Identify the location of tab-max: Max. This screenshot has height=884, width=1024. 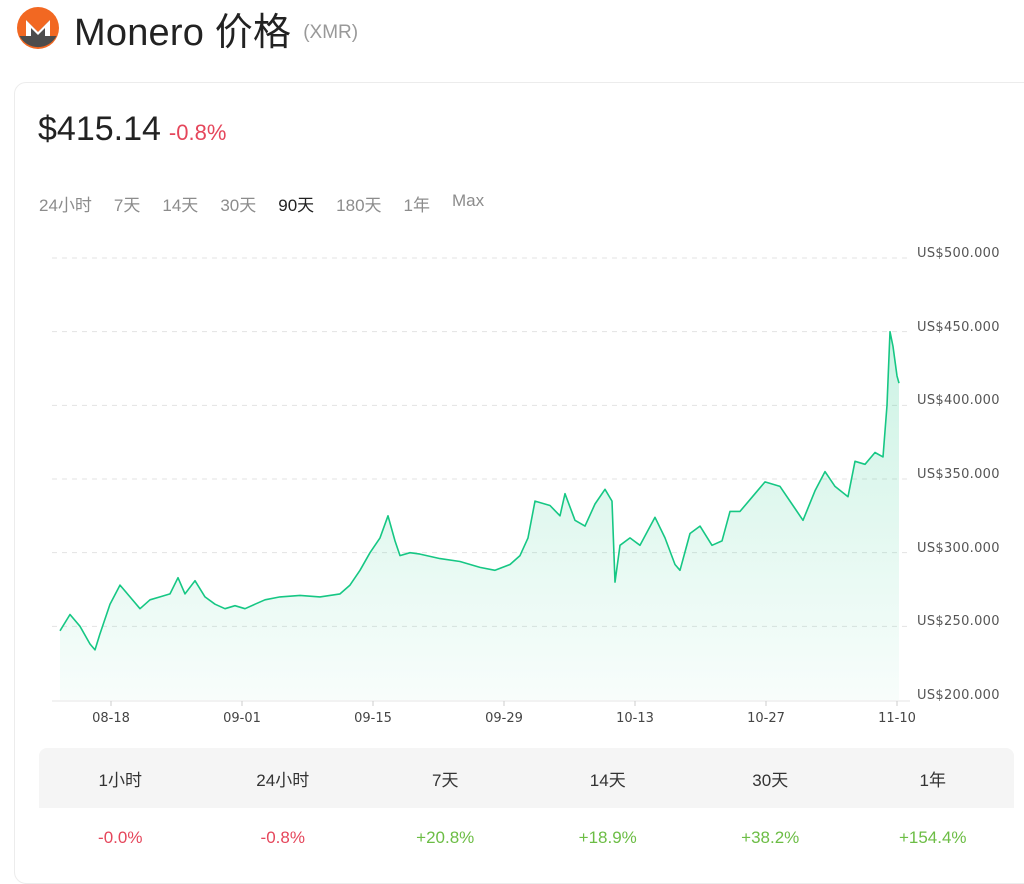
(468, 200).